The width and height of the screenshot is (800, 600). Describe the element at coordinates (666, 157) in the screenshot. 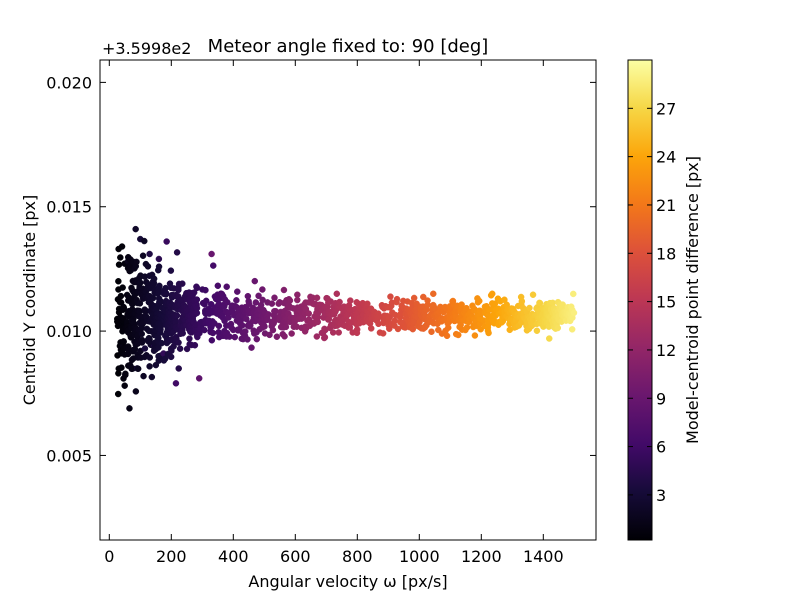

I see `colorbar-tick-label: 24` at that location.